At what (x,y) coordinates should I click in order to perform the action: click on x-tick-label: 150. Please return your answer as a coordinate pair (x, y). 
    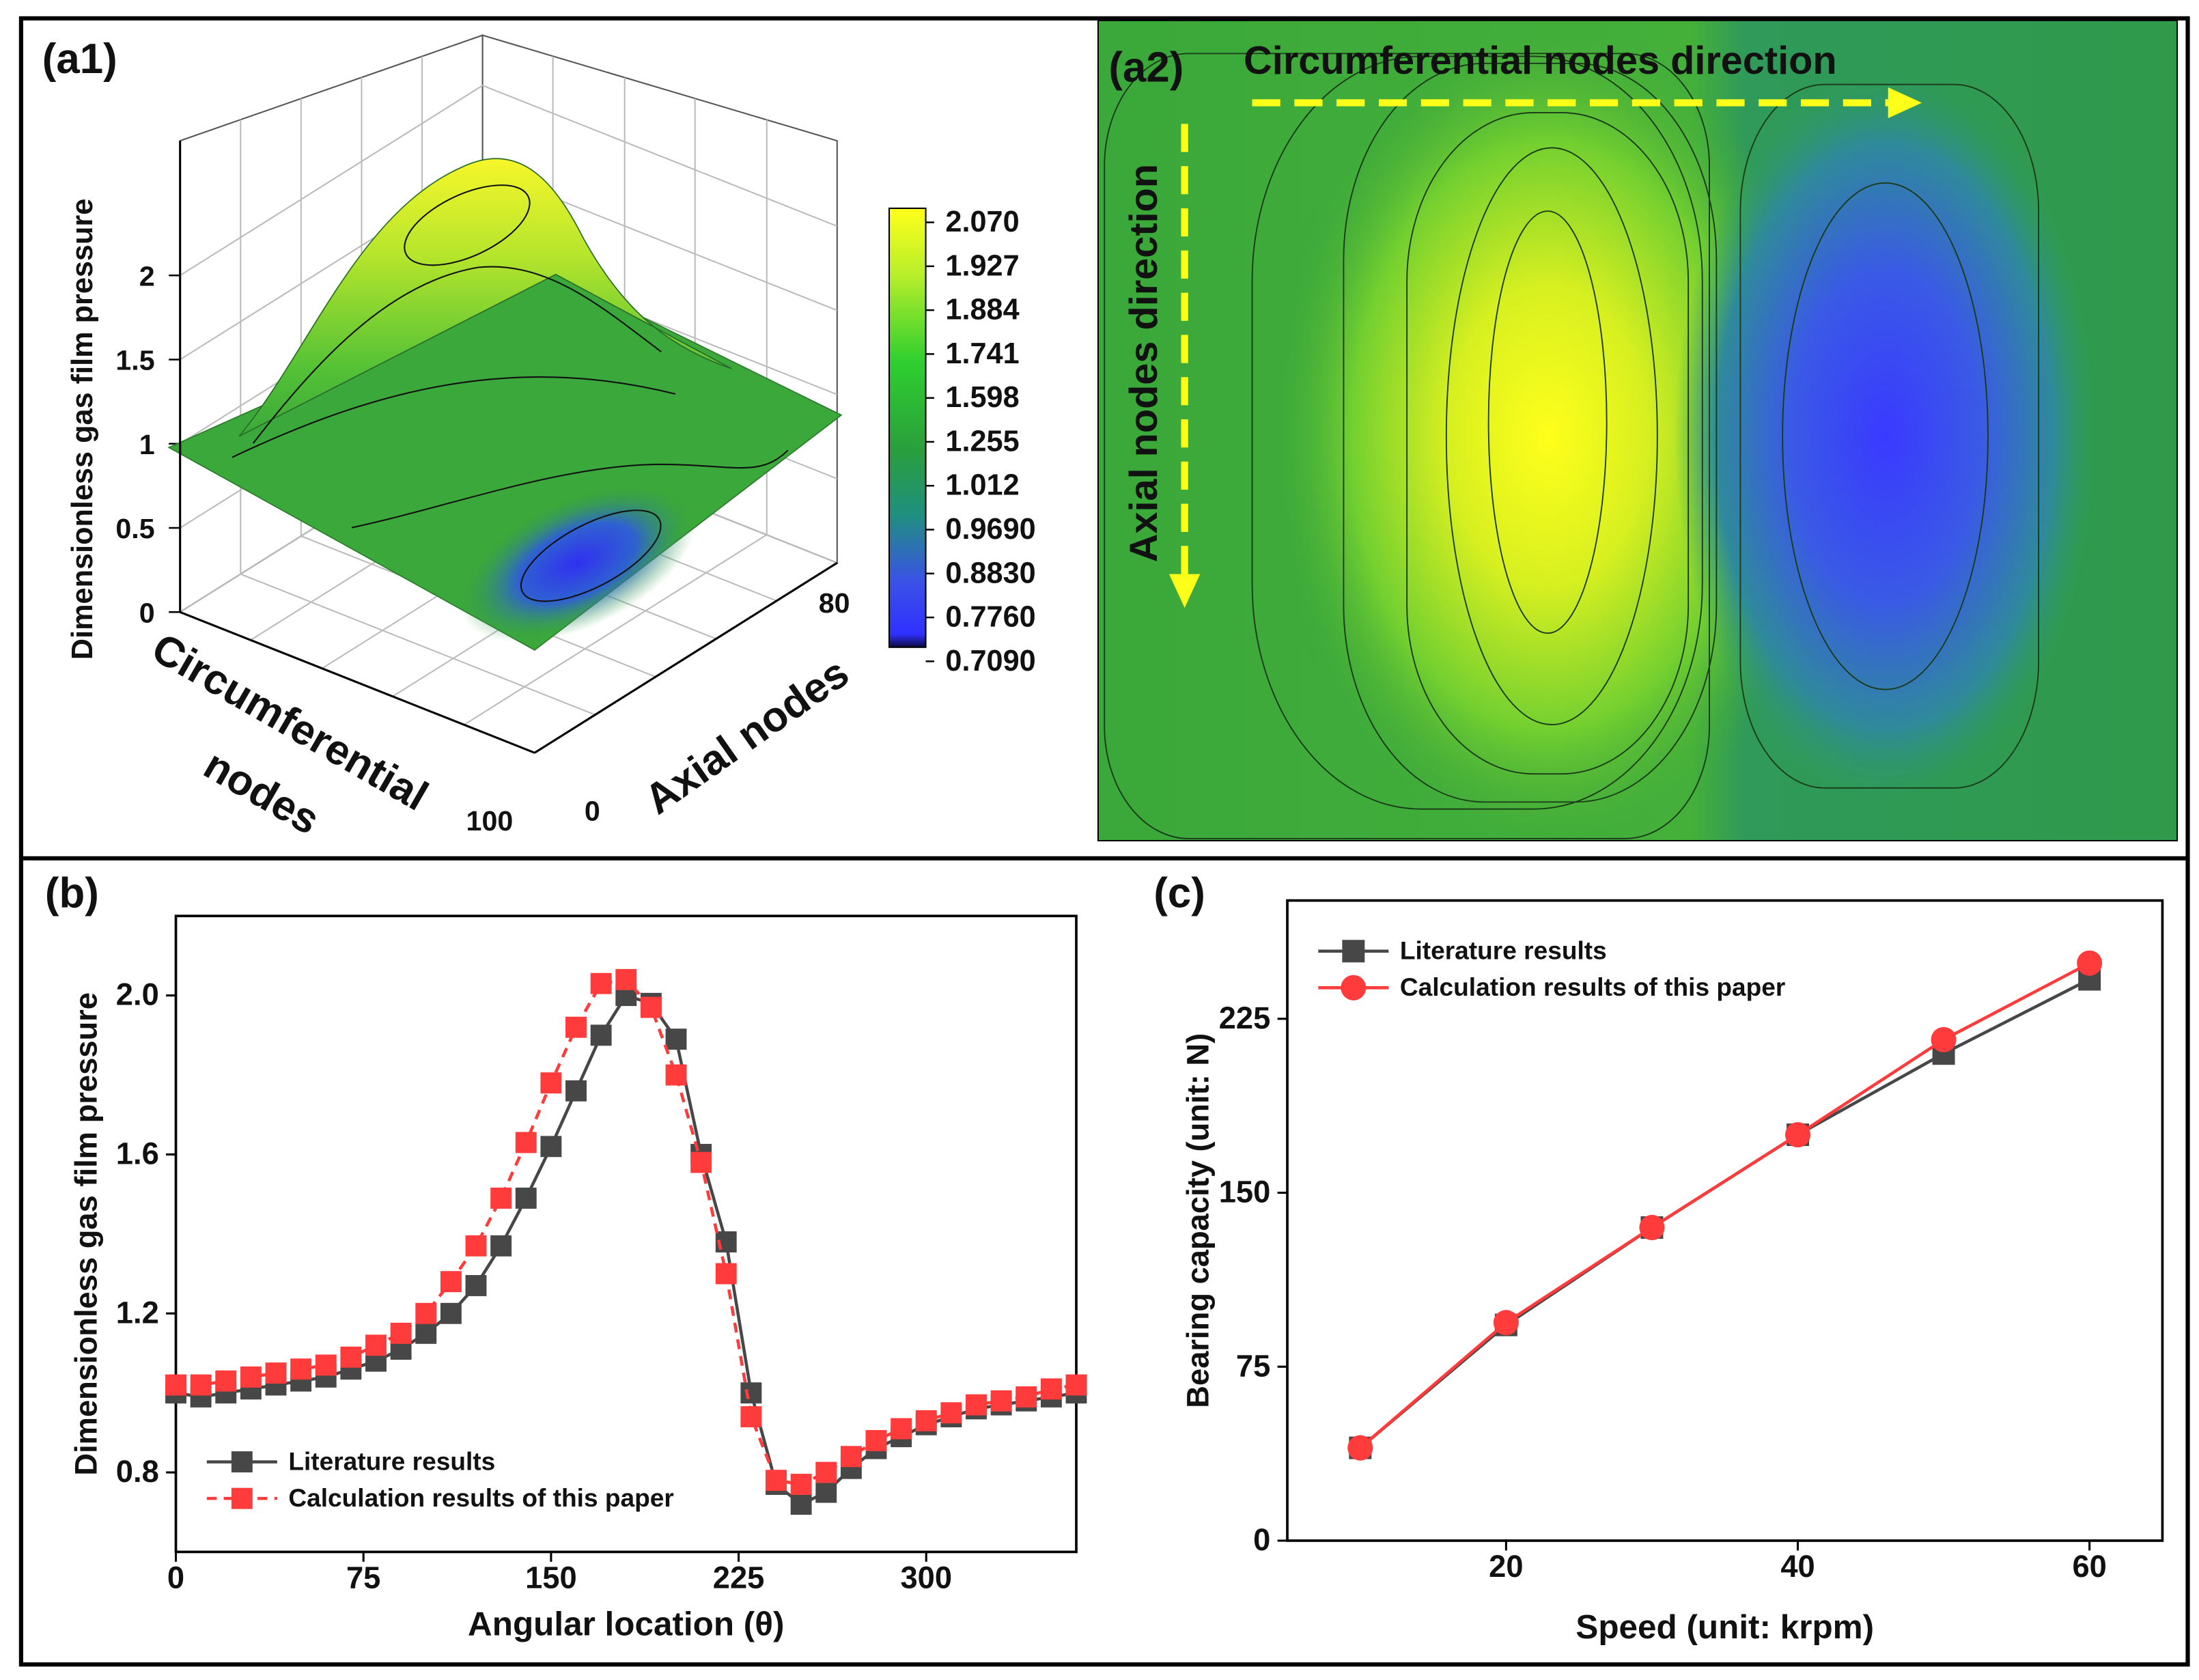
    Looking at the image, I should click on (551, 1577).